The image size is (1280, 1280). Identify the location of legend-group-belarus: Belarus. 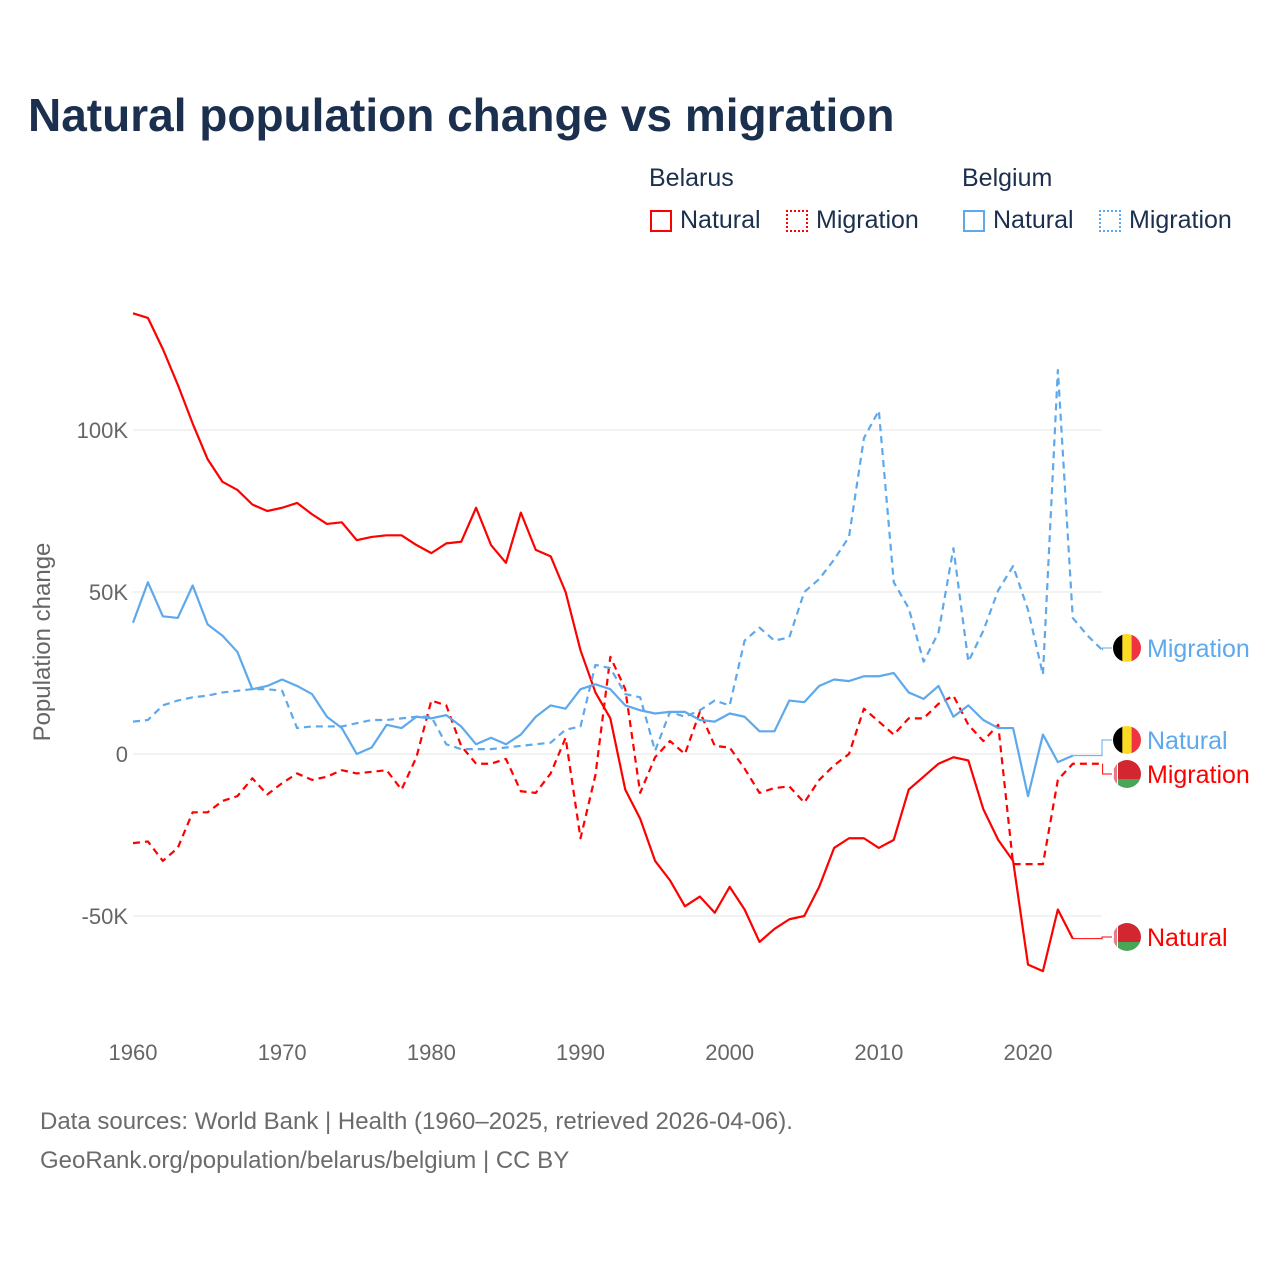
(691, 178).